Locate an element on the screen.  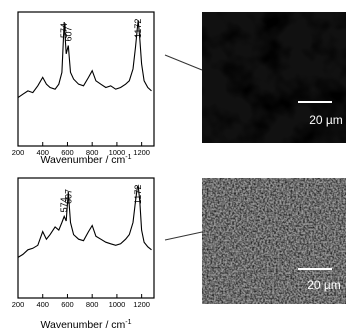
plot-frame is located at coordinates (86, 238).